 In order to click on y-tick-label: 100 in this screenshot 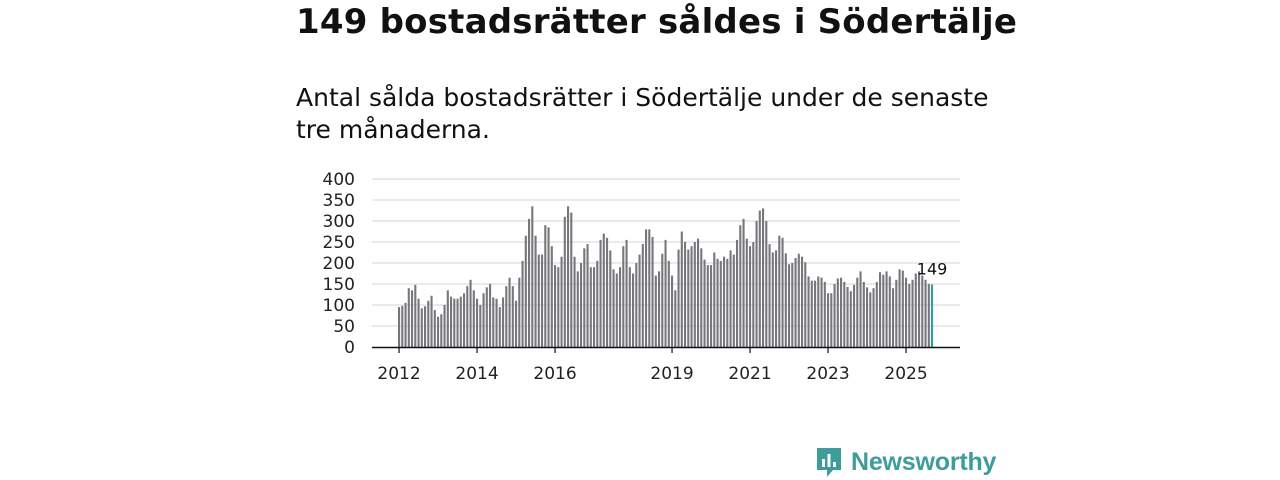, I will do `click(339, 306)`.